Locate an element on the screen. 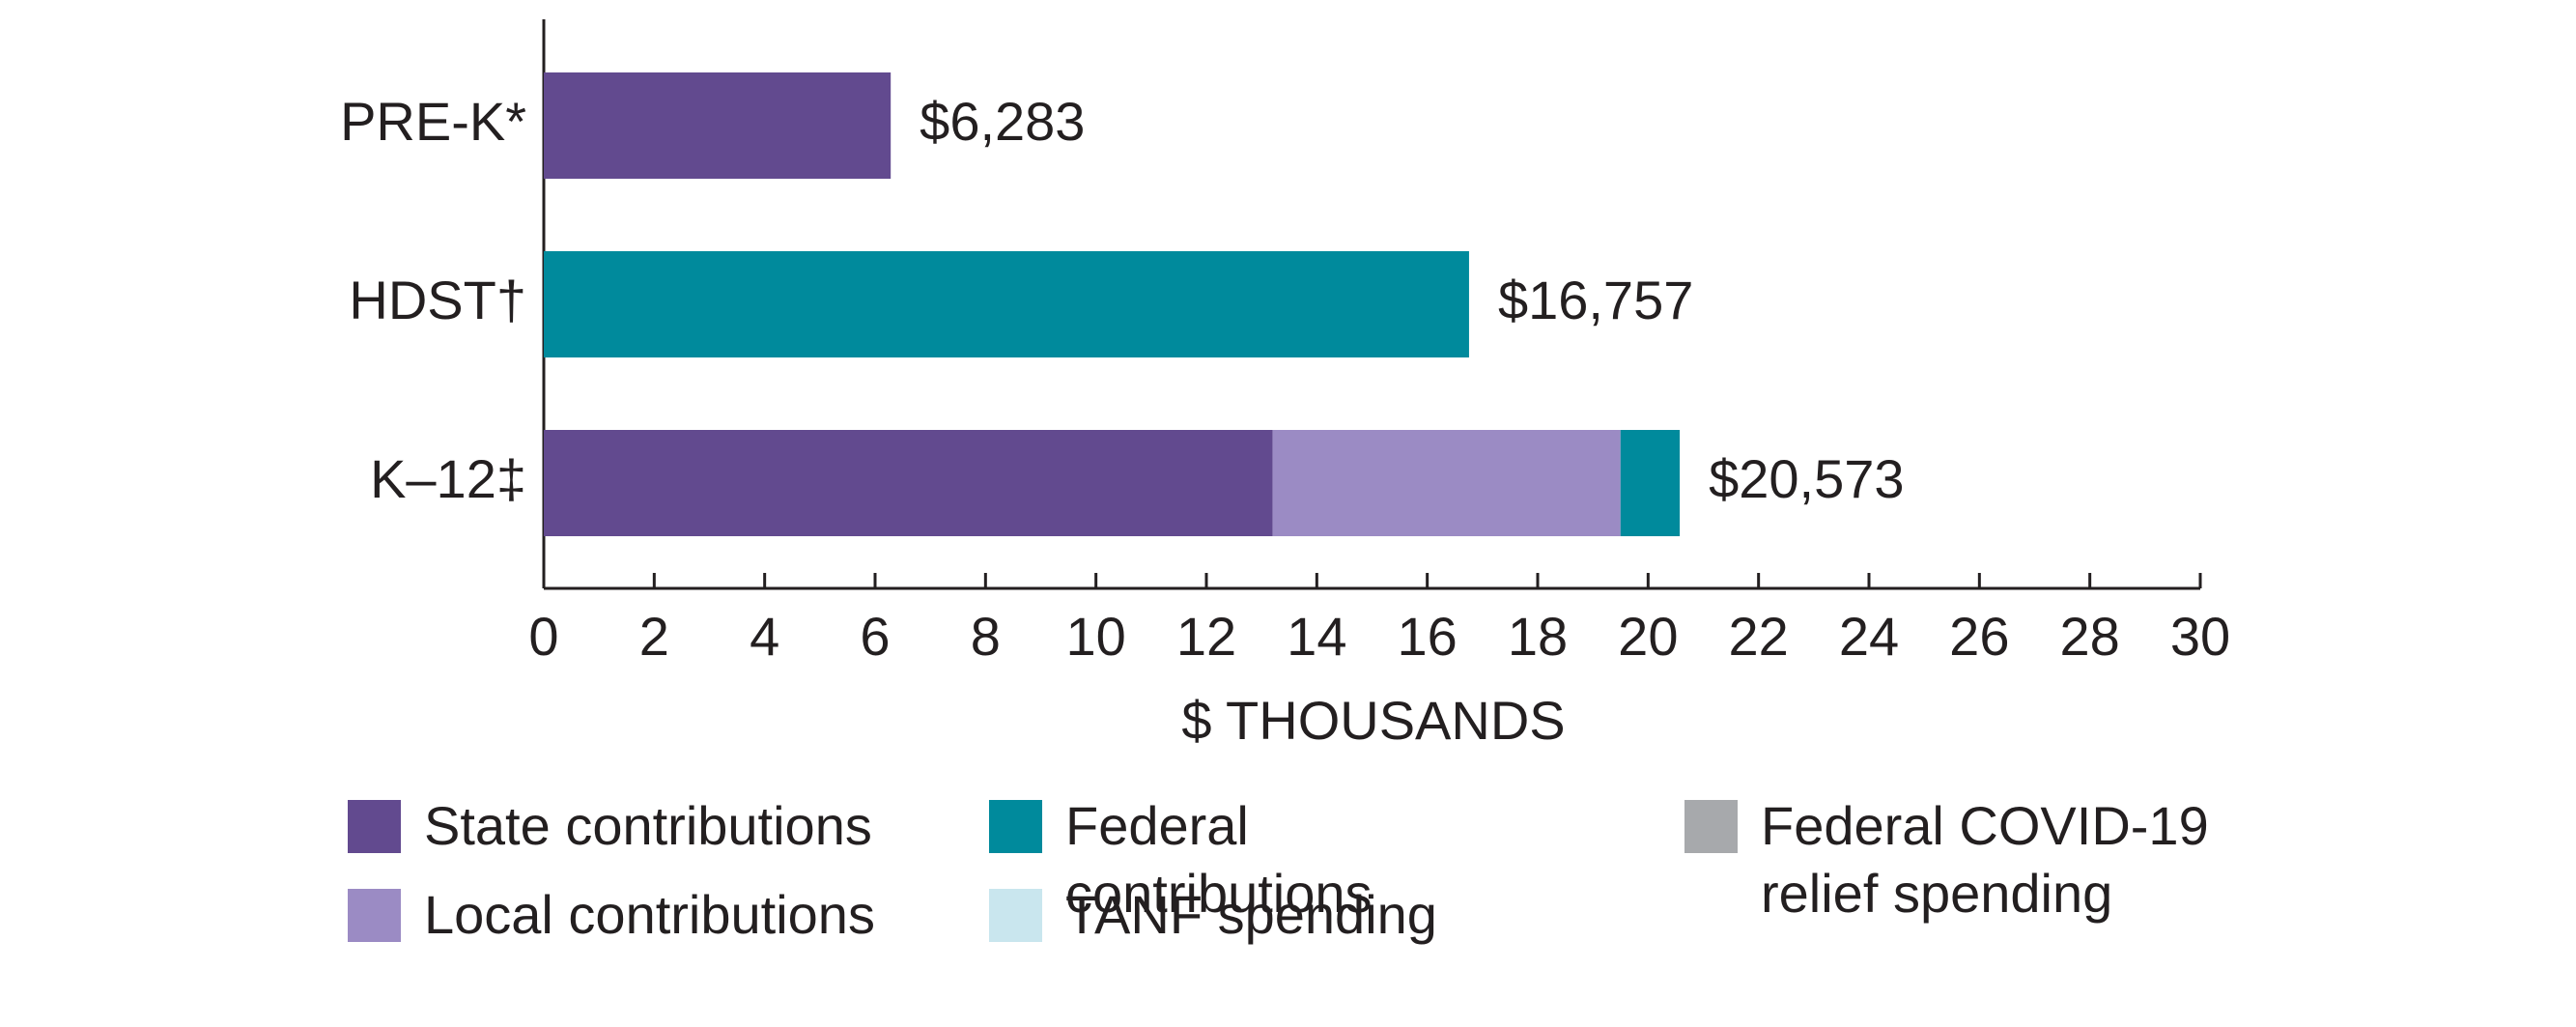 This screenshot has width=2576, height=1027. x-tick-label: 30 is located at coordinates (2200, 636).